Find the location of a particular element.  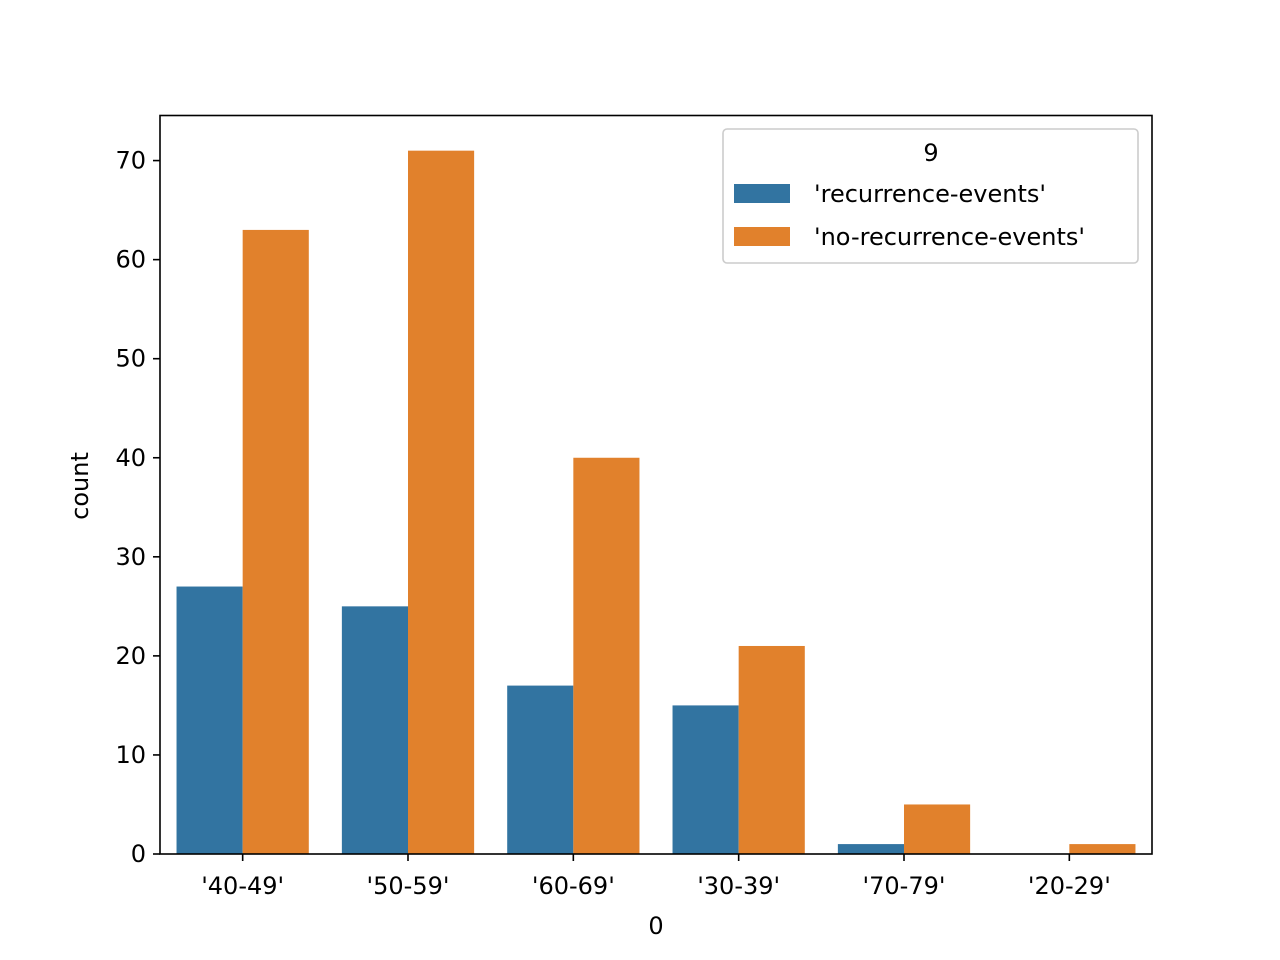

y-tick-label: 20 is located at coordinates (130, 656).